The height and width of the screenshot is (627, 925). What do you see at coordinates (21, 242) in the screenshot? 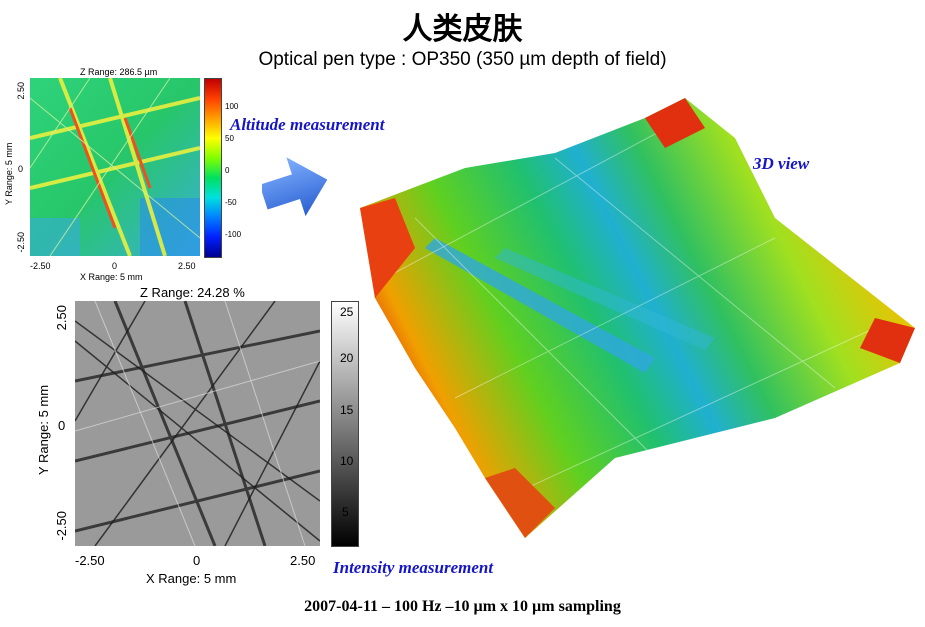
I see `altitude-y-tick: -2.50` at bounding box center [21, 242].